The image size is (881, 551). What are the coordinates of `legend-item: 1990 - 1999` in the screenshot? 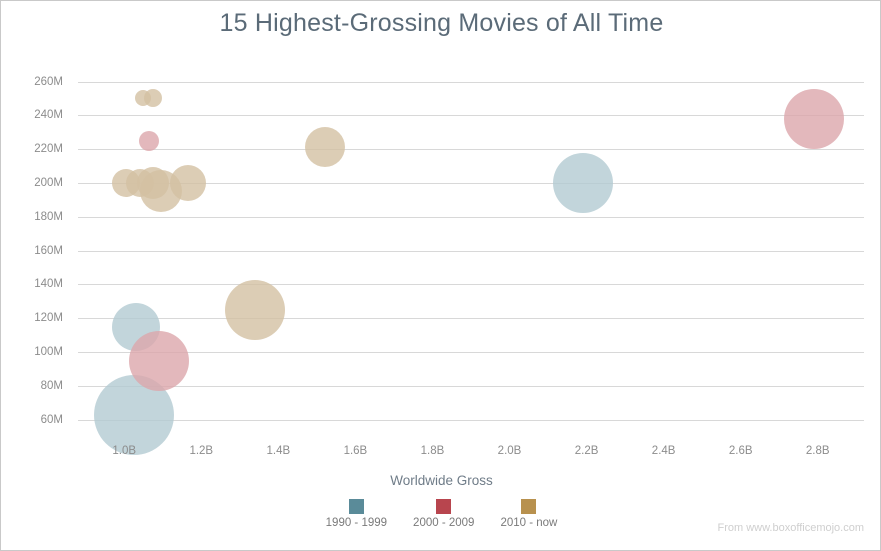 It's located at (356, 514).